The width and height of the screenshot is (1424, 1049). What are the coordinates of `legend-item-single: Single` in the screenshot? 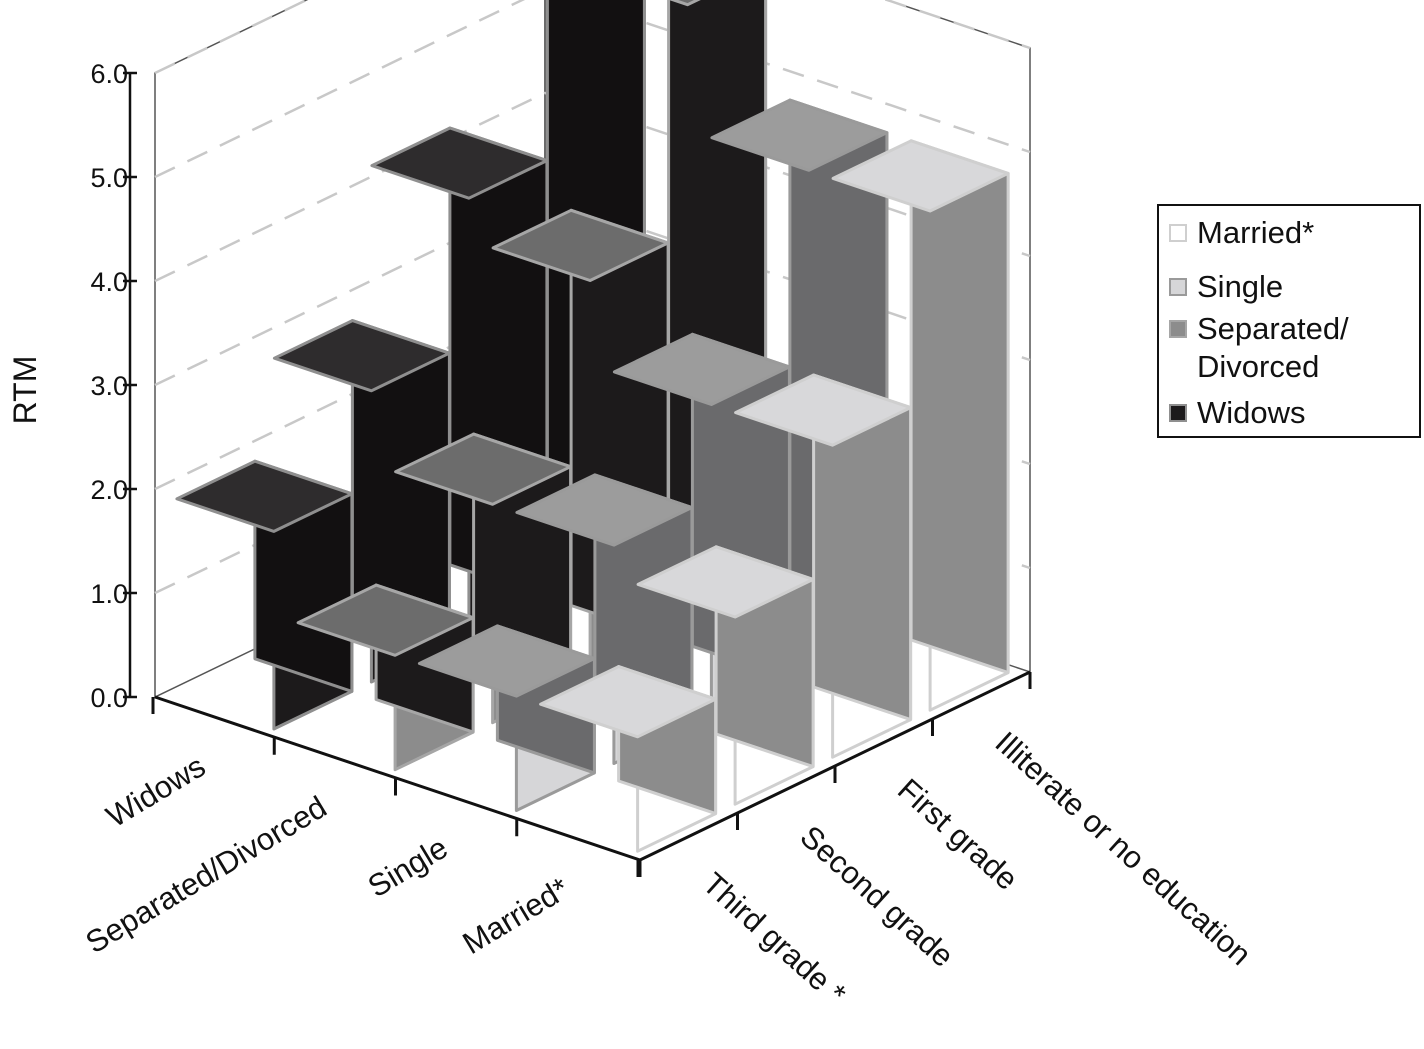 It's located at (1226, 287).